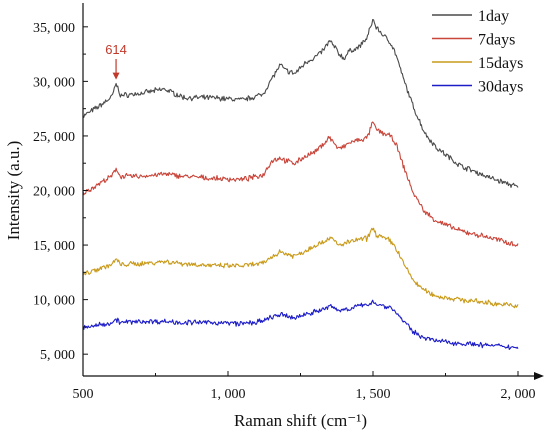  I want to click on peak-annotation: 614, so click(116, 61).